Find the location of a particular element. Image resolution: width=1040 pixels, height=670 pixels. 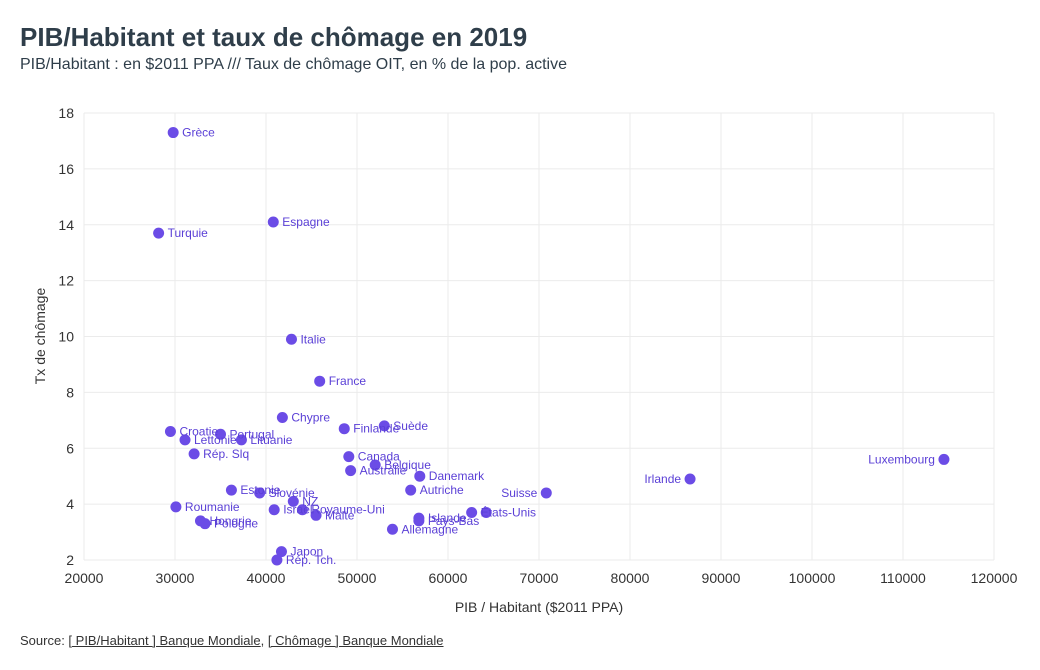

point-label: Belgique is located at coordinates (407, 465).